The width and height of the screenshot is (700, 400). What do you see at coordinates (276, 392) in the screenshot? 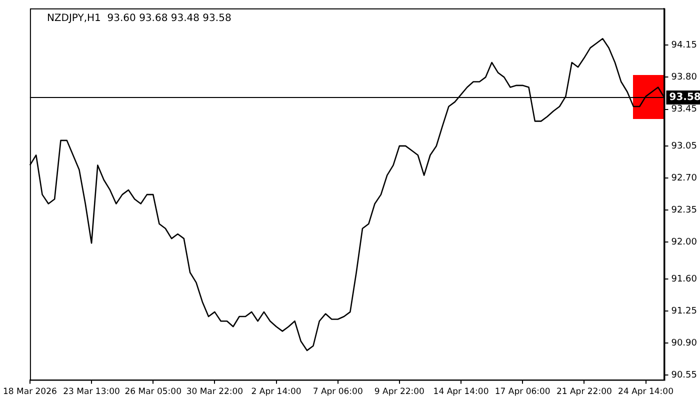
I see `x-tick-label: 2 Apr 14:00` at bounding box center [276, 392].